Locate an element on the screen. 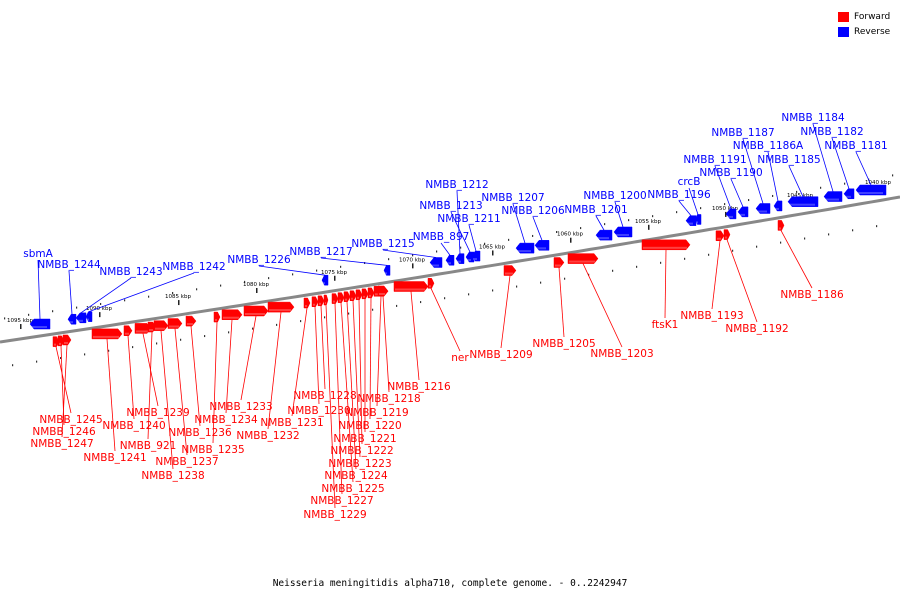  gene-nmbb-1206-feature-shade is located at coordinates (541, 248).